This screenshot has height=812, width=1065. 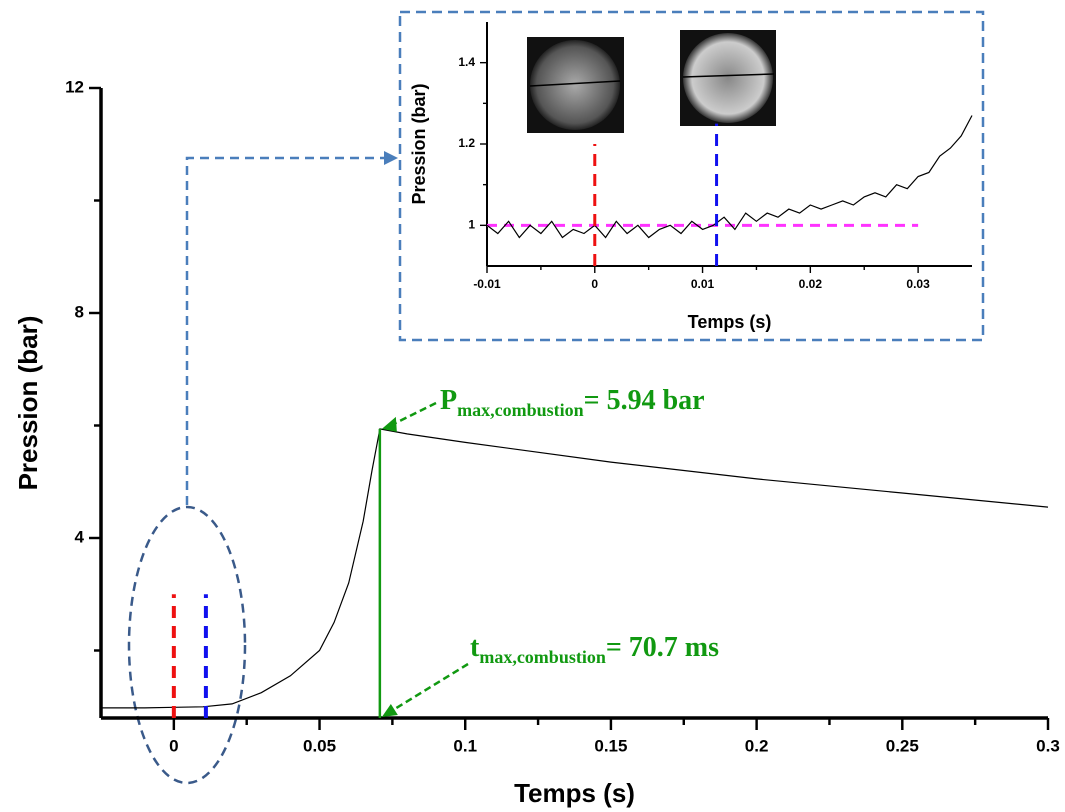 I want to click on x-tick-label: 0.03, so click(x=918, y=284).